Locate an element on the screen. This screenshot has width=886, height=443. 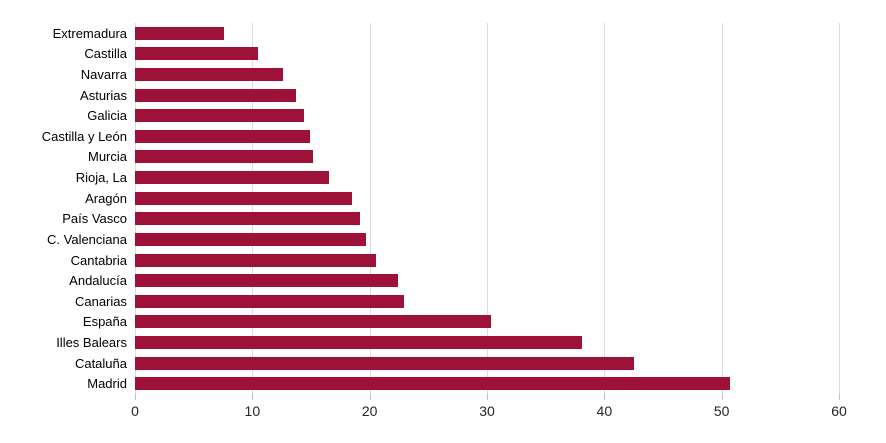
bar-asturias is located at coordinates (215, 95).